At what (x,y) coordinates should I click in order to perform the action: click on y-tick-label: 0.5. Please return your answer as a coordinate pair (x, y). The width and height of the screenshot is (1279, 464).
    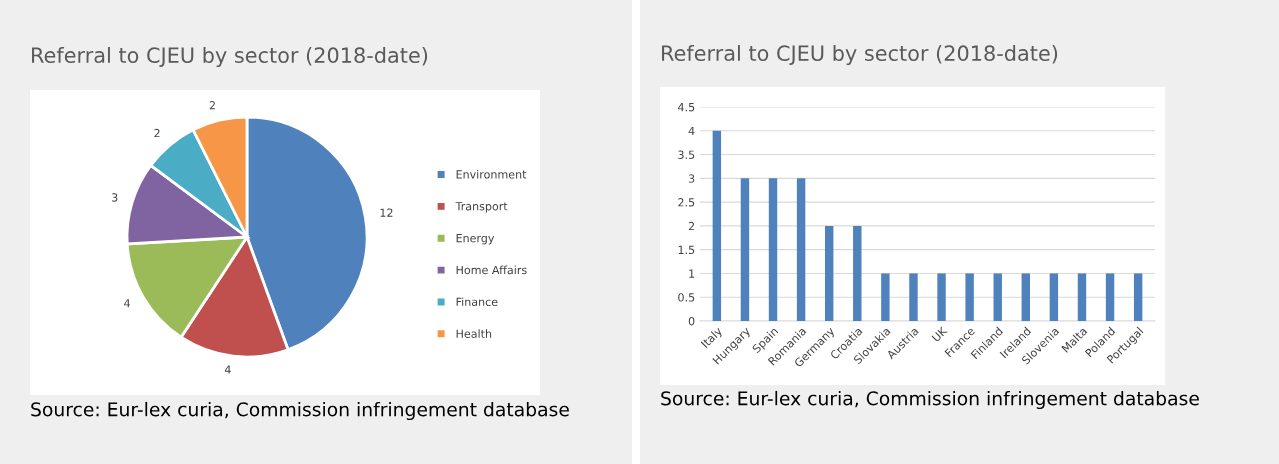
    Looking at the image, I should click on (686, 297).